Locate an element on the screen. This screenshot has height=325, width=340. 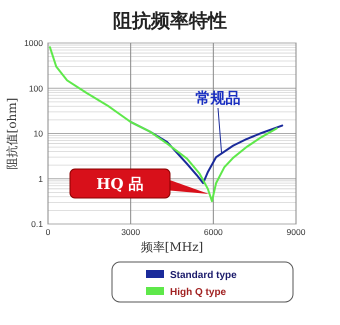
y-tick-label: 100 is located at coordinates (36, 88).